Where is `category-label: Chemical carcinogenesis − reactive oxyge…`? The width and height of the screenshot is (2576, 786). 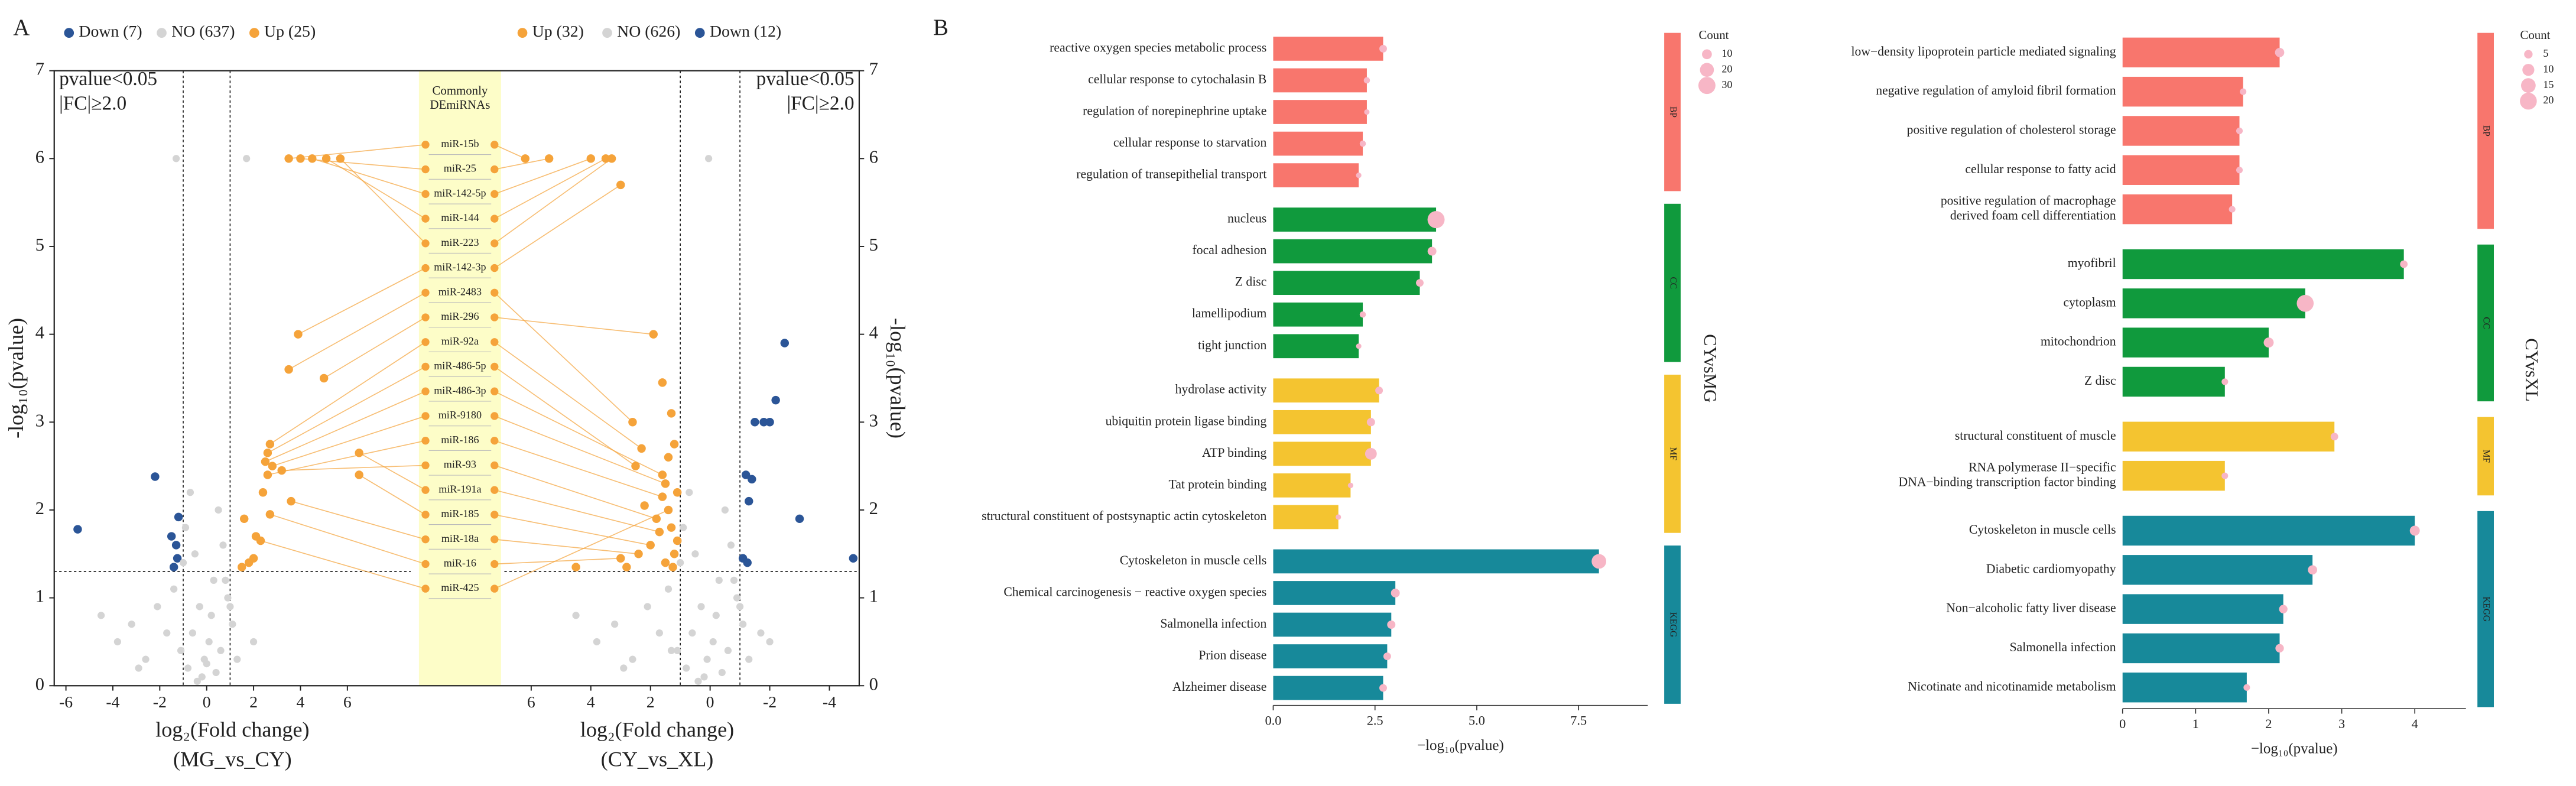
category-label: Chemical carcinogenesis − reactive oxyge… is located at coordinates (1134, 591).